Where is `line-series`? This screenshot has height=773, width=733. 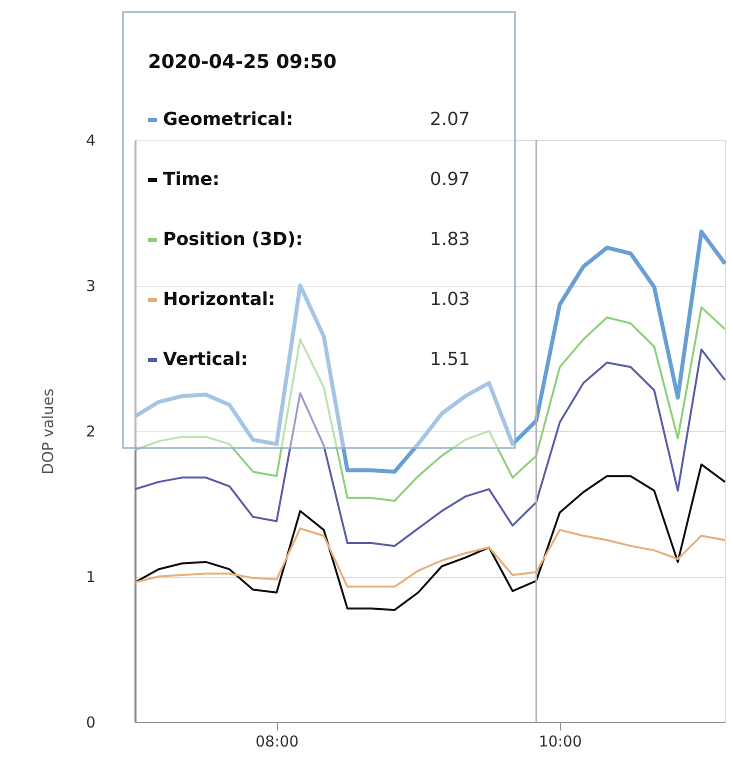
line-series is located at coordinates (430, 557).